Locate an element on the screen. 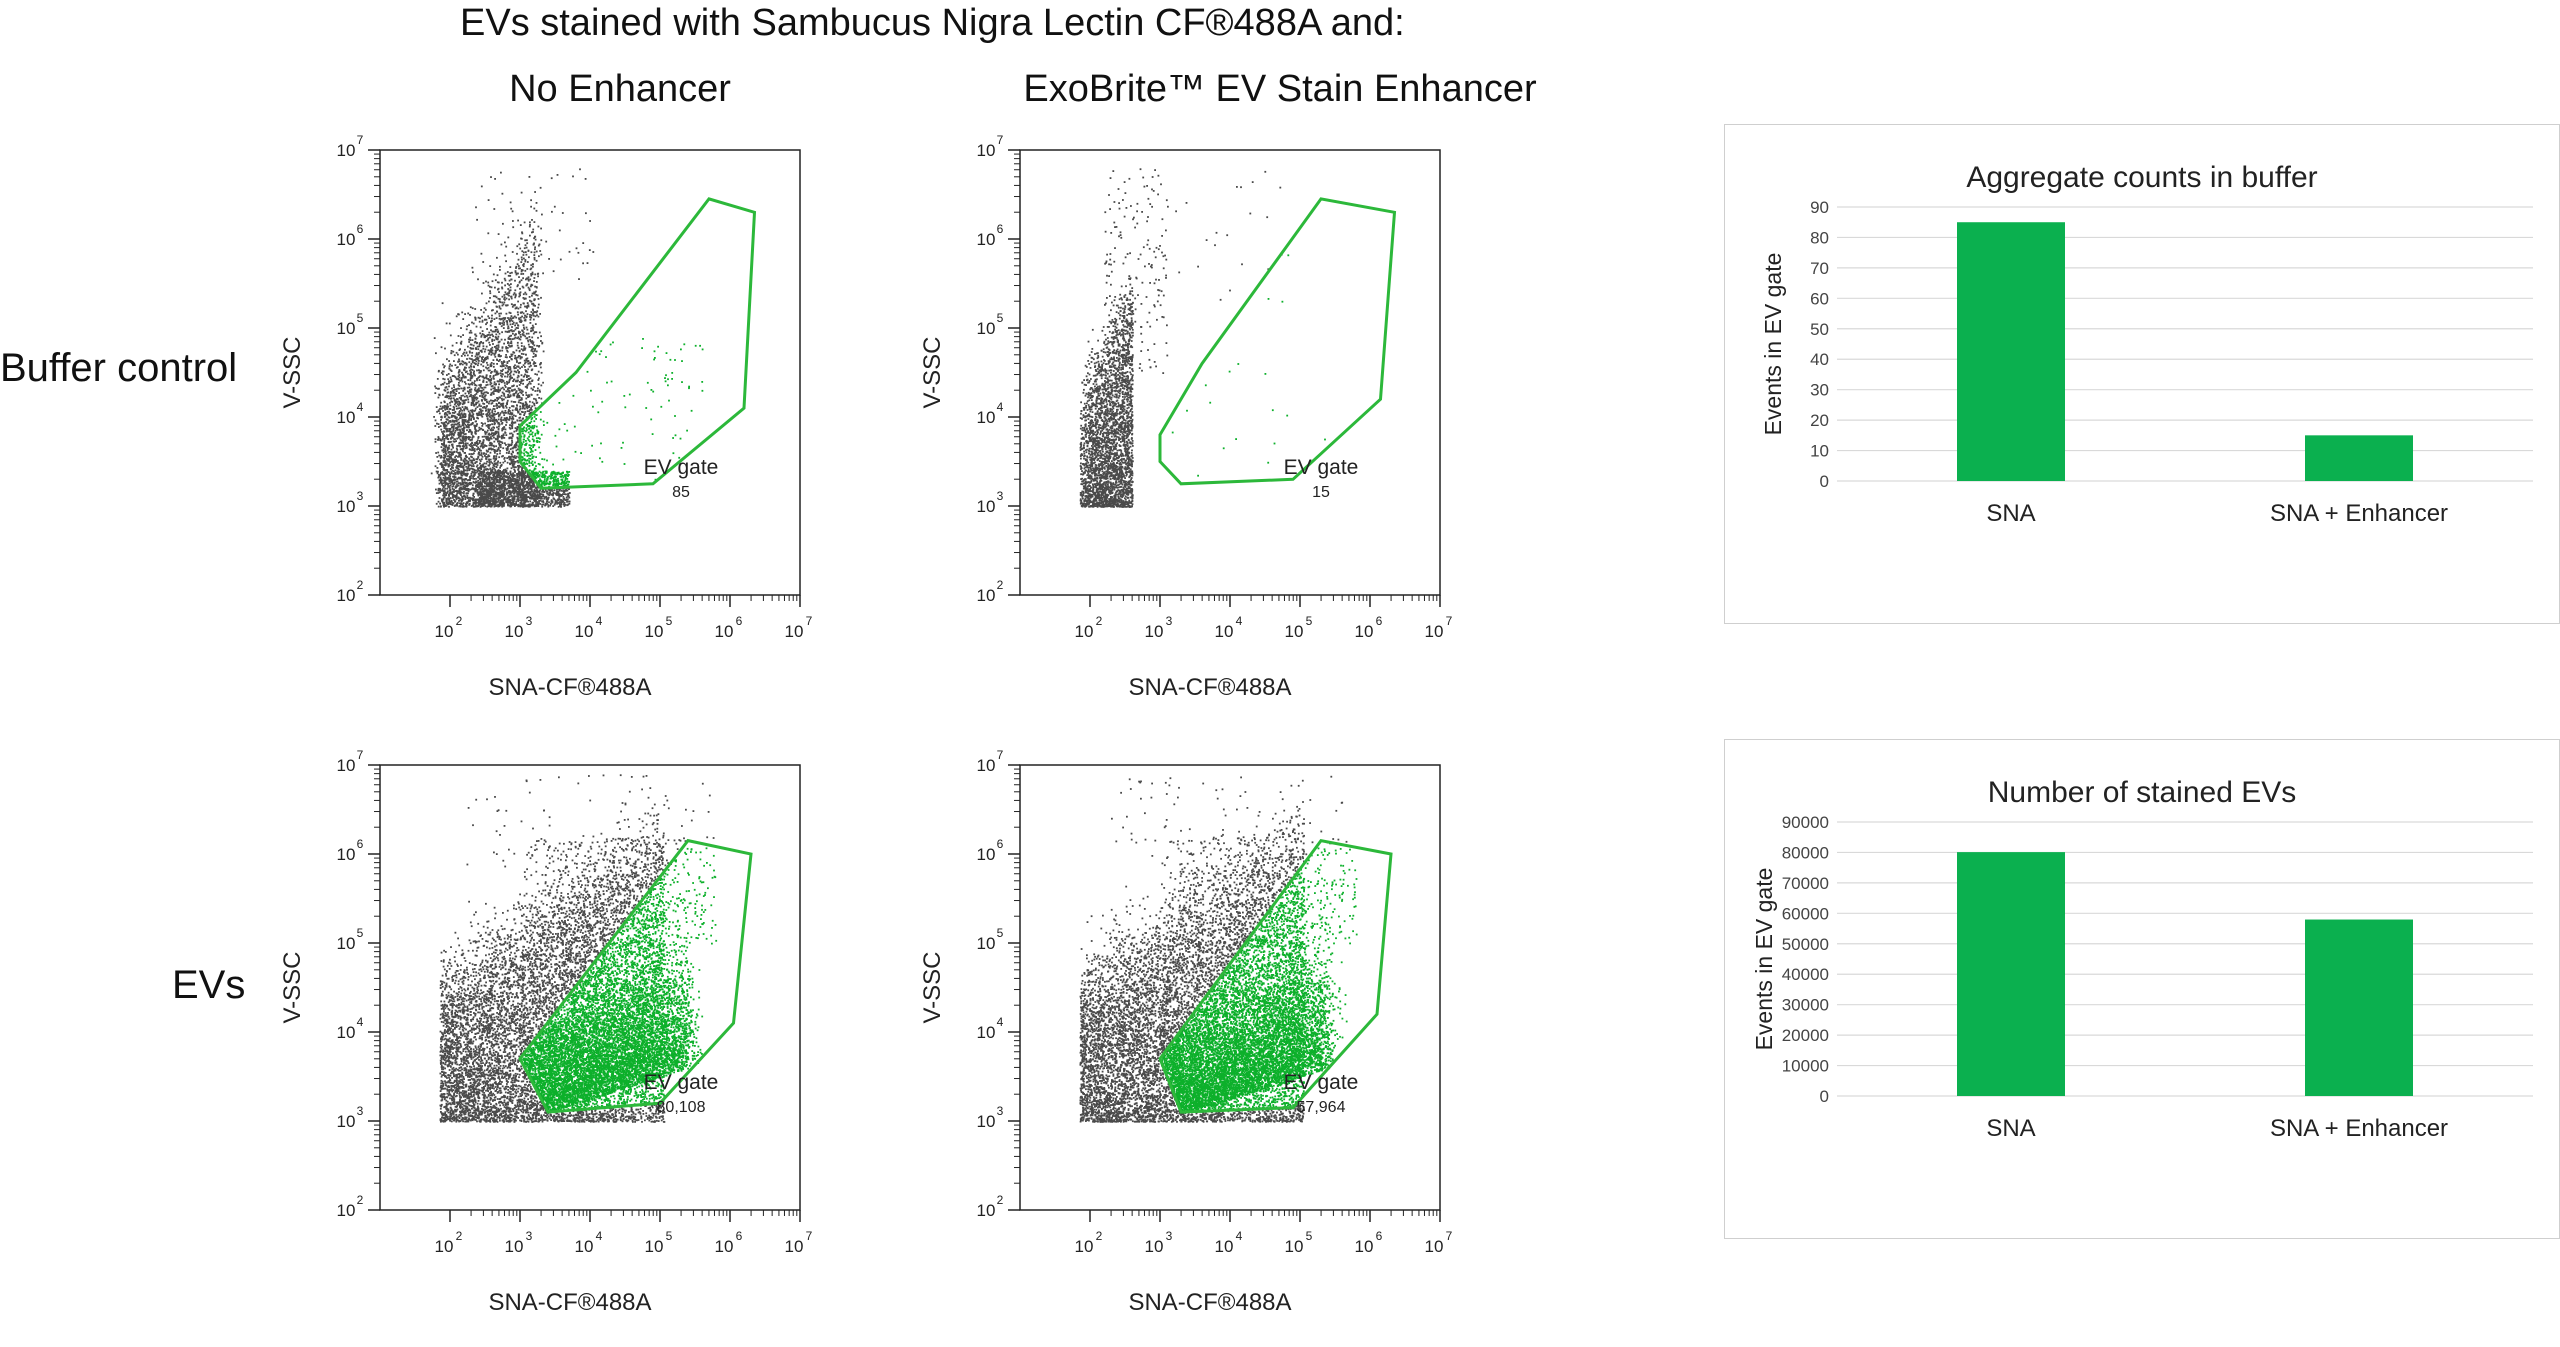 The width and height of the screenshot is (2560, 1347). x-tick-label-base: 10 is located at coordinates (654, 631).